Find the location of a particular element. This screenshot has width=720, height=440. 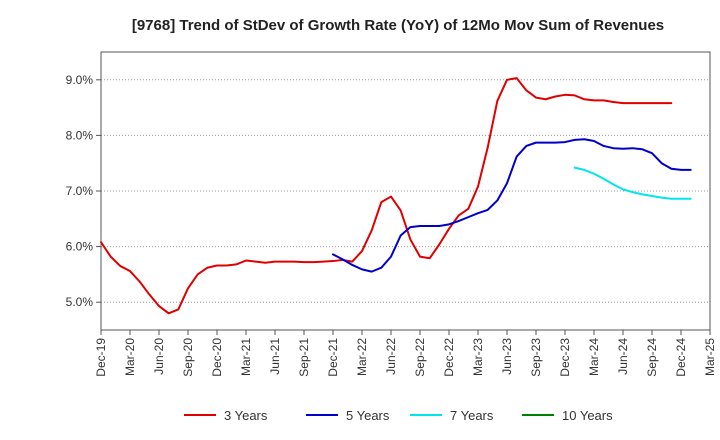

y-tick-label: 6.0% is located at coordinates (80, 247).